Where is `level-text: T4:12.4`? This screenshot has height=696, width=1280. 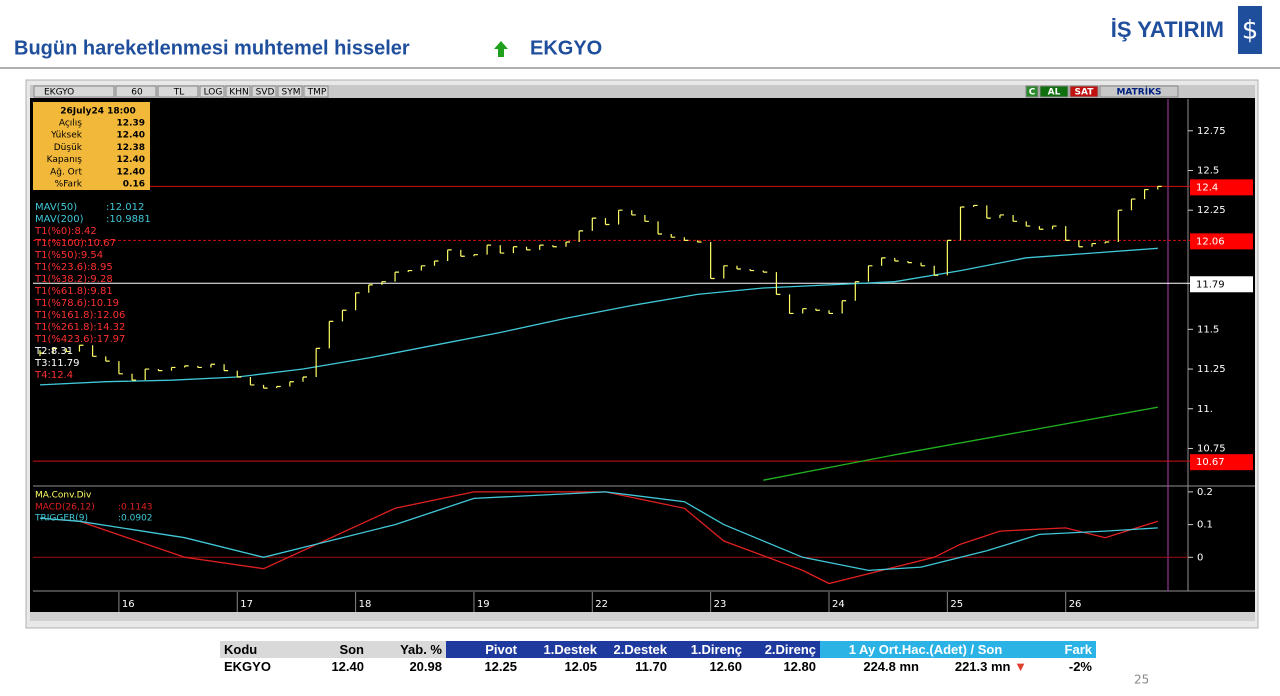
level-text: T4:12.4 is located at coordinates (53, 375).